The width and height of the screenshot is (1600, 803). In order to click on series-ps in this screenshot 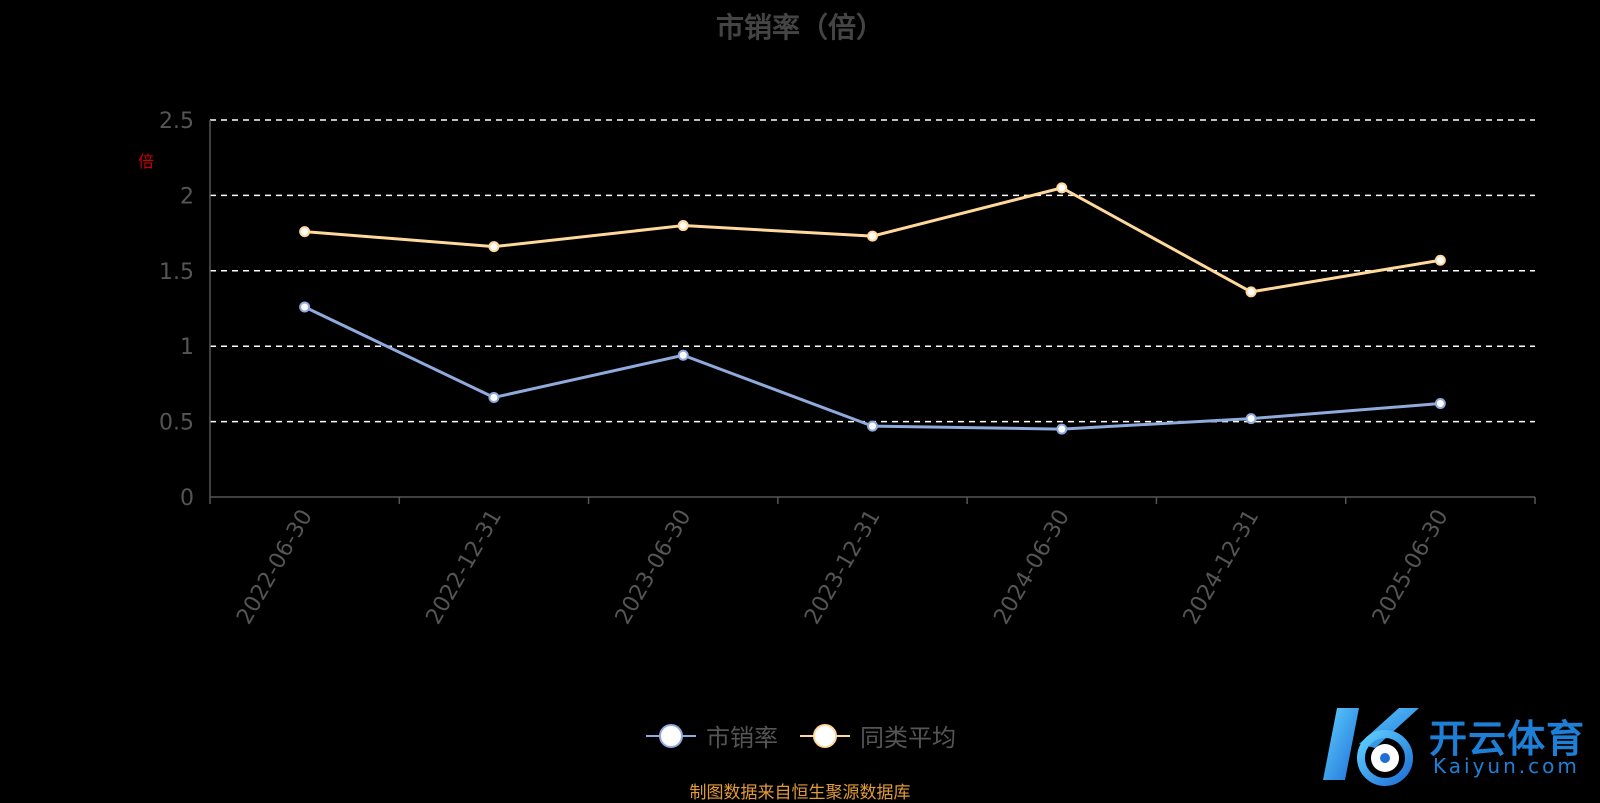, I will do `click(872, 368)`.